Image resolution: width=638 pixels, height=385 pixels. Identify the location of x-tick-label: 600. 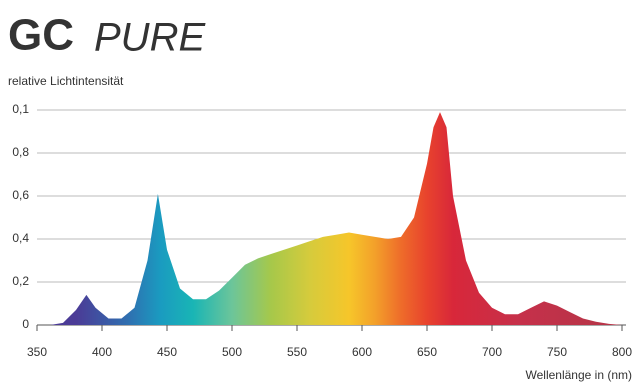
(362, 352).